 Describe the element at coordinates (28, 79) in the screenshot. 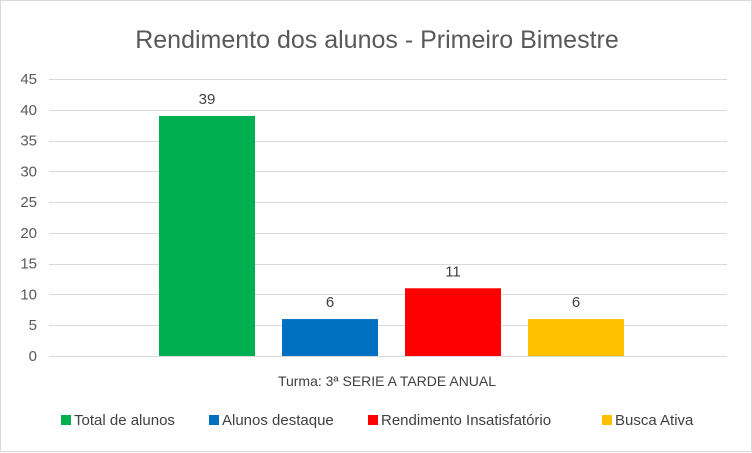

I see `y-tick-label: 45` at that location.